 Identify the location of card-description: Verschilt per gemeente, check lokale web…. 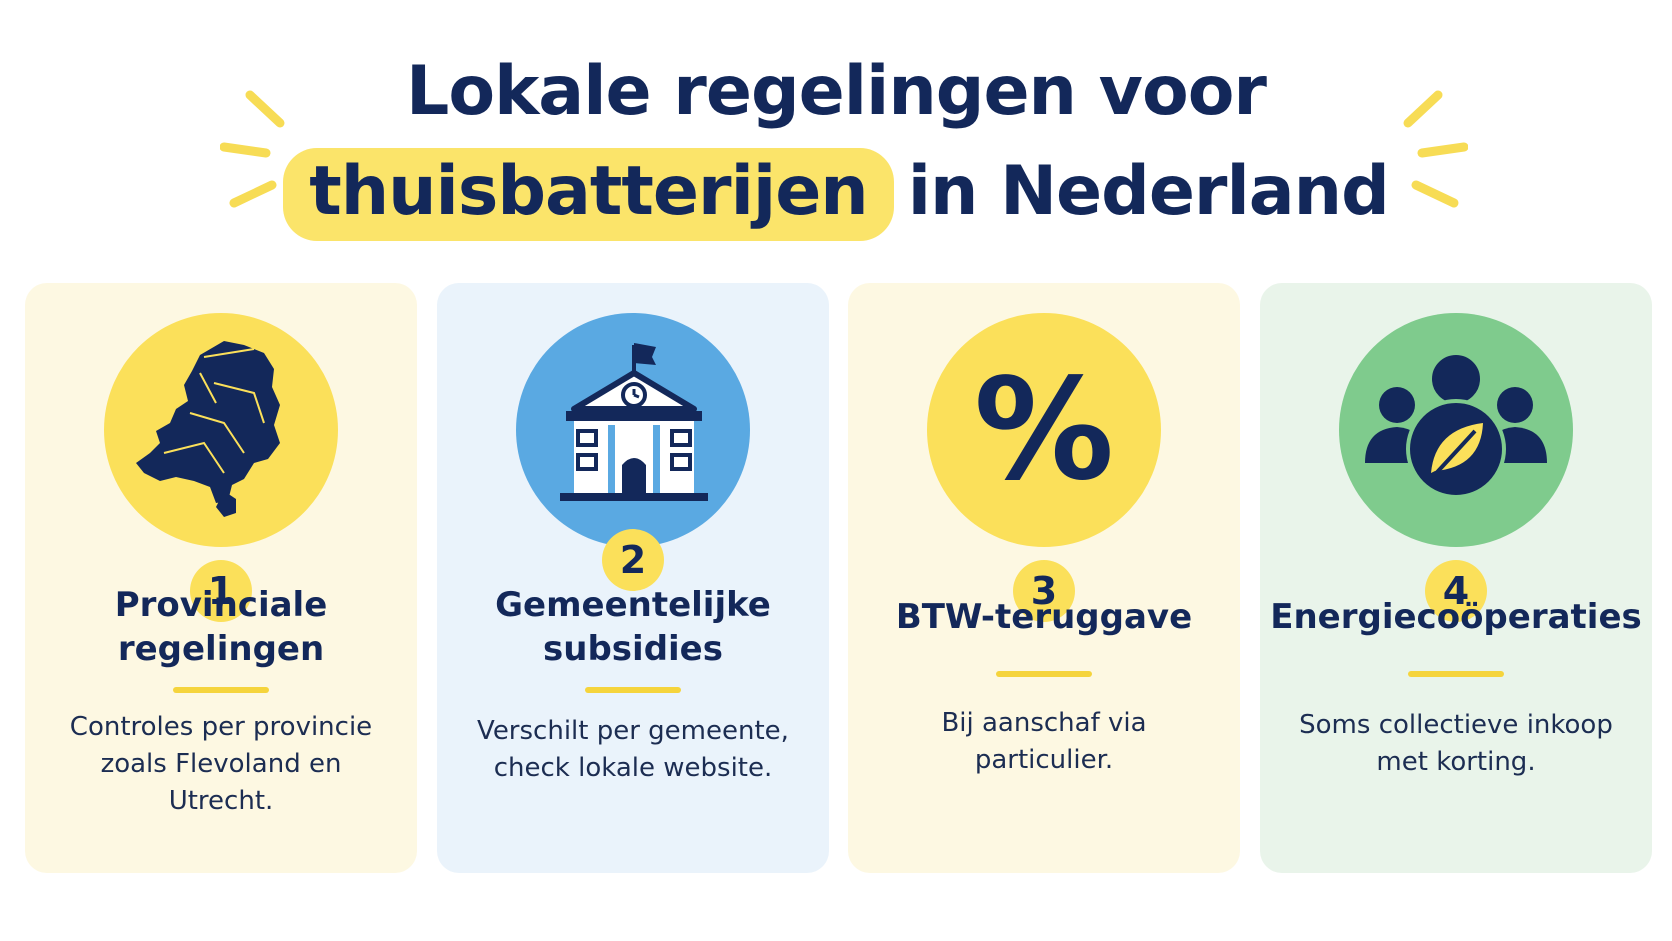
(633, 749).